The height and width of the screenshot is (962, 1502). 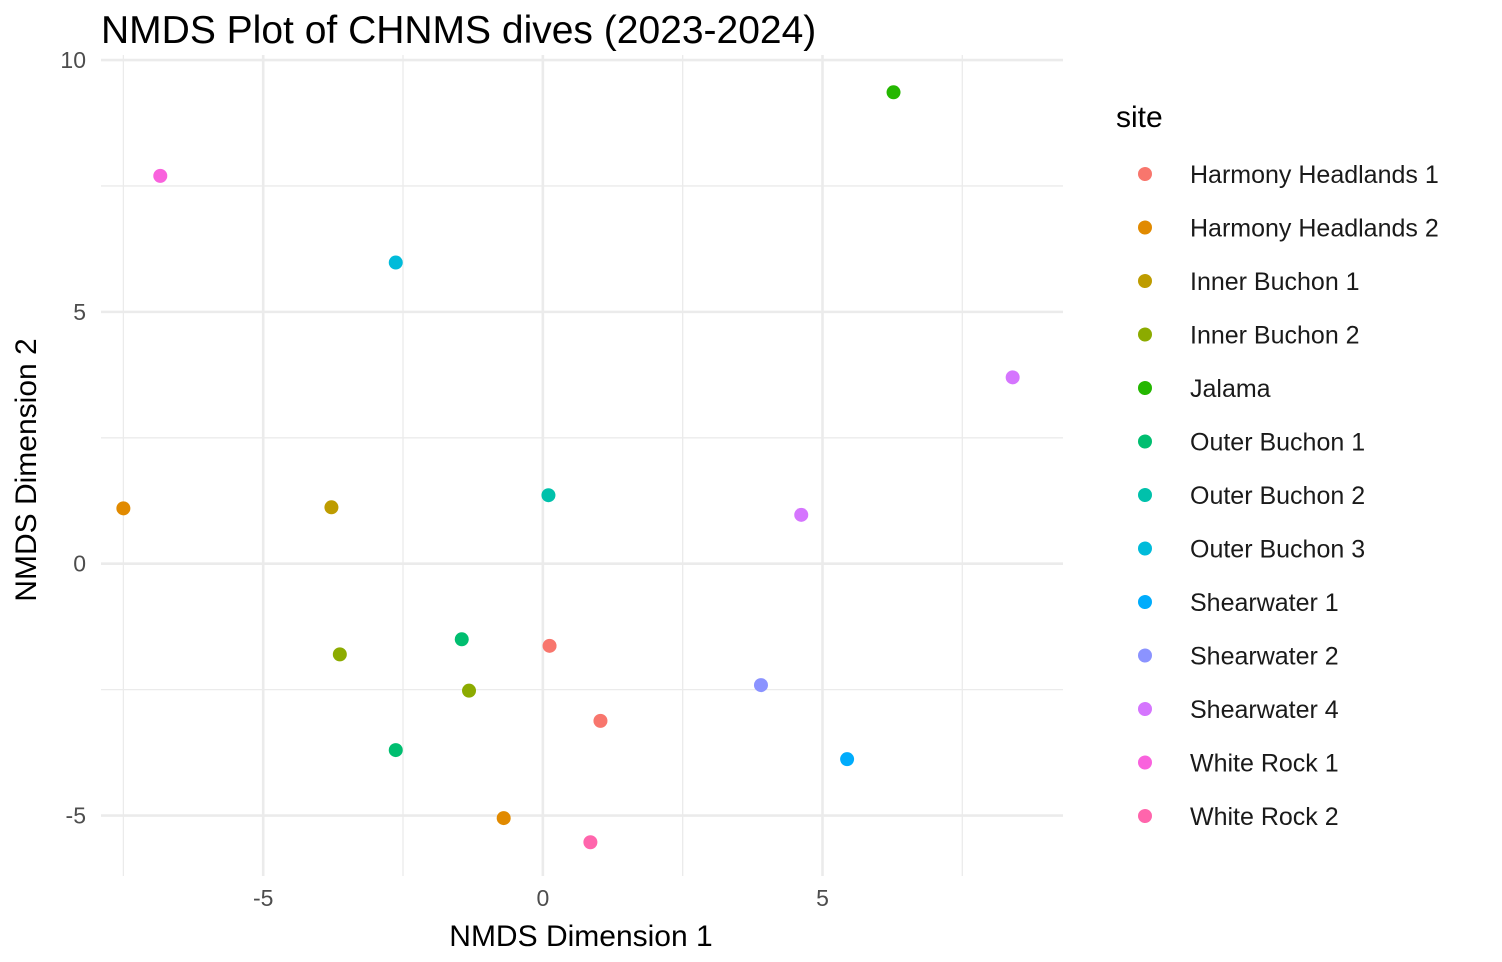 What do you see at coordinates (1230, 389) in the screenshot?
I see `legend-label: Jalama` at bounding box center [1230, 389].